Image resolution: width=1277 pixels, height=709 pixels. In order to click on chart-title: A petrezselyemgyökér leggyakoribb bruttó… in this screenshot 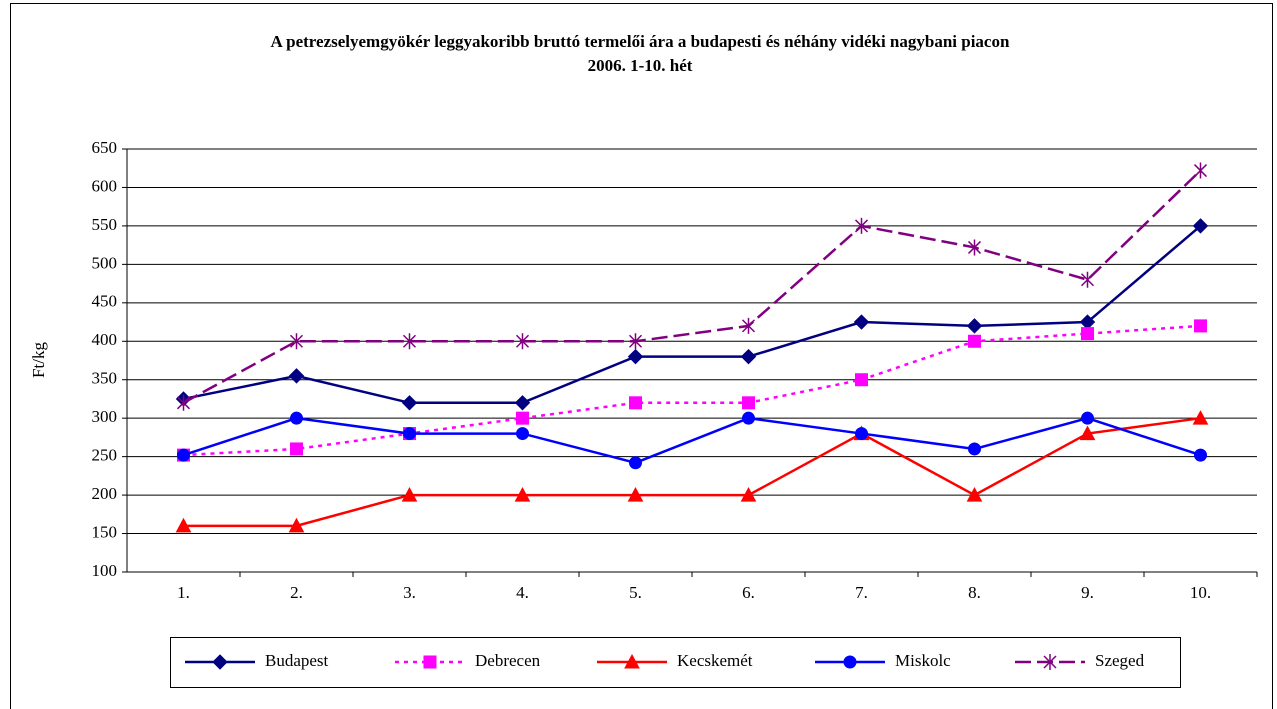, I will do `click(640, 41)`.